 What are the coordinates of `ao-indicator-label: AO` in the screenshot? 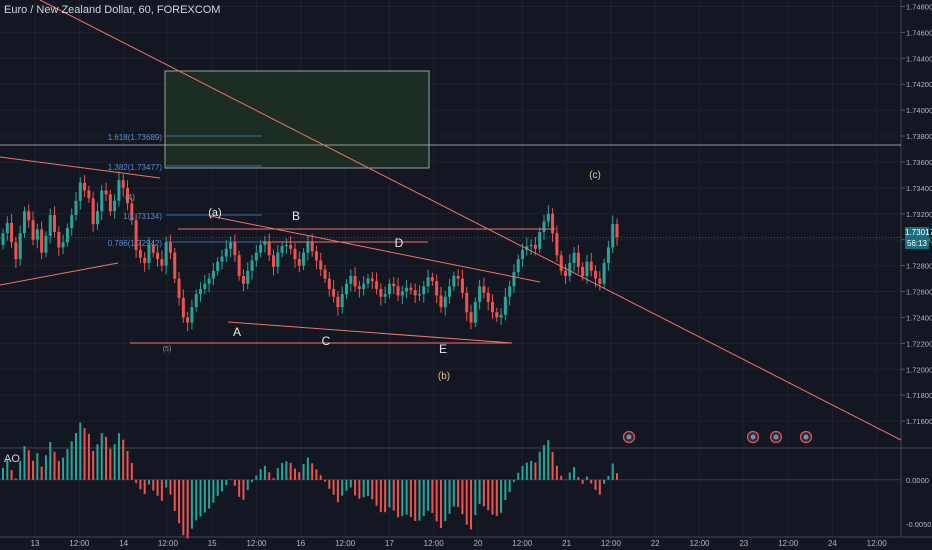 It's located at (12, 459).